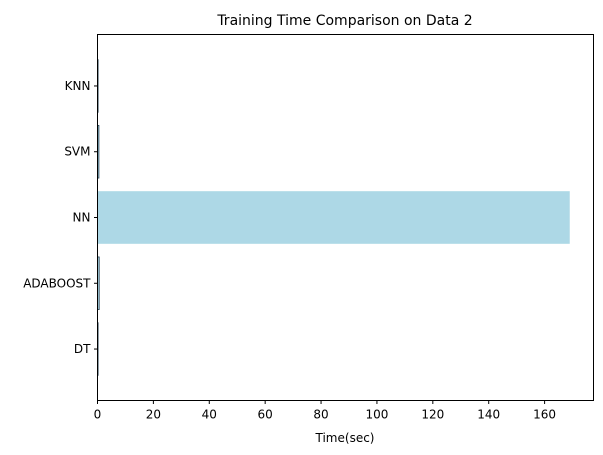  I want to click on y-tick-label: KNN, so click(78, 86).